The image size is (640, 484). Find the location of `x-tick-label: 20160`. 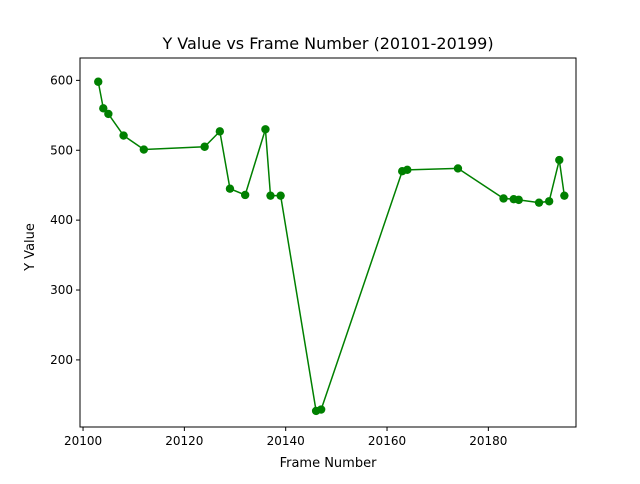

x-tick-label: 20160 is located at coordinates (387, 441).